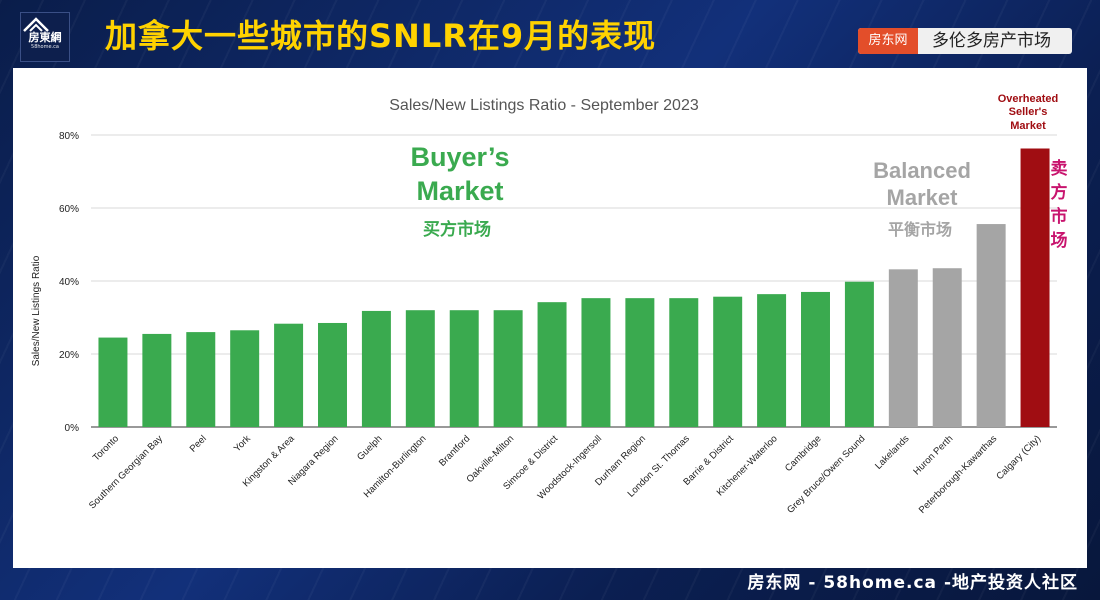 The width and height of the screenshot is (1100, 600). I want to click on buyers-market-line2: Market, so click(459, 191).